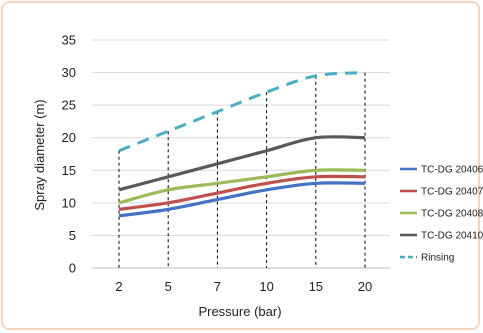 The height and width of the screenshot is (333, 483). Describe the element at coordinates (69, 170) in the screenshot. I see `y-tick-label: 15` at that location.